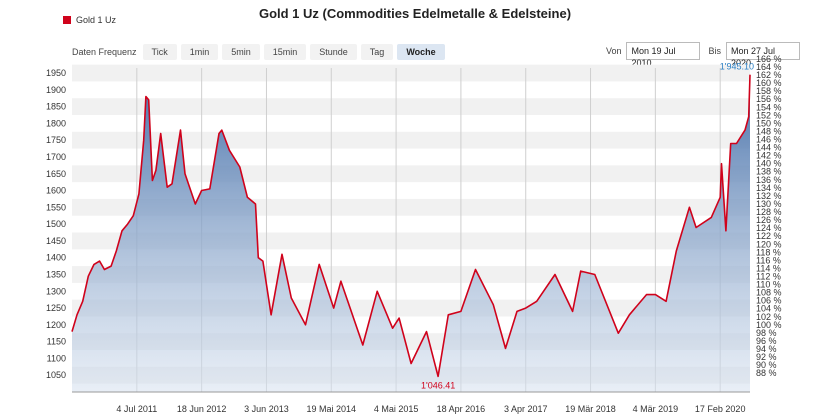 This screenshot has width=830, height=416. I want to click on y-right-tick-label: 106 %, so click(769, 301).